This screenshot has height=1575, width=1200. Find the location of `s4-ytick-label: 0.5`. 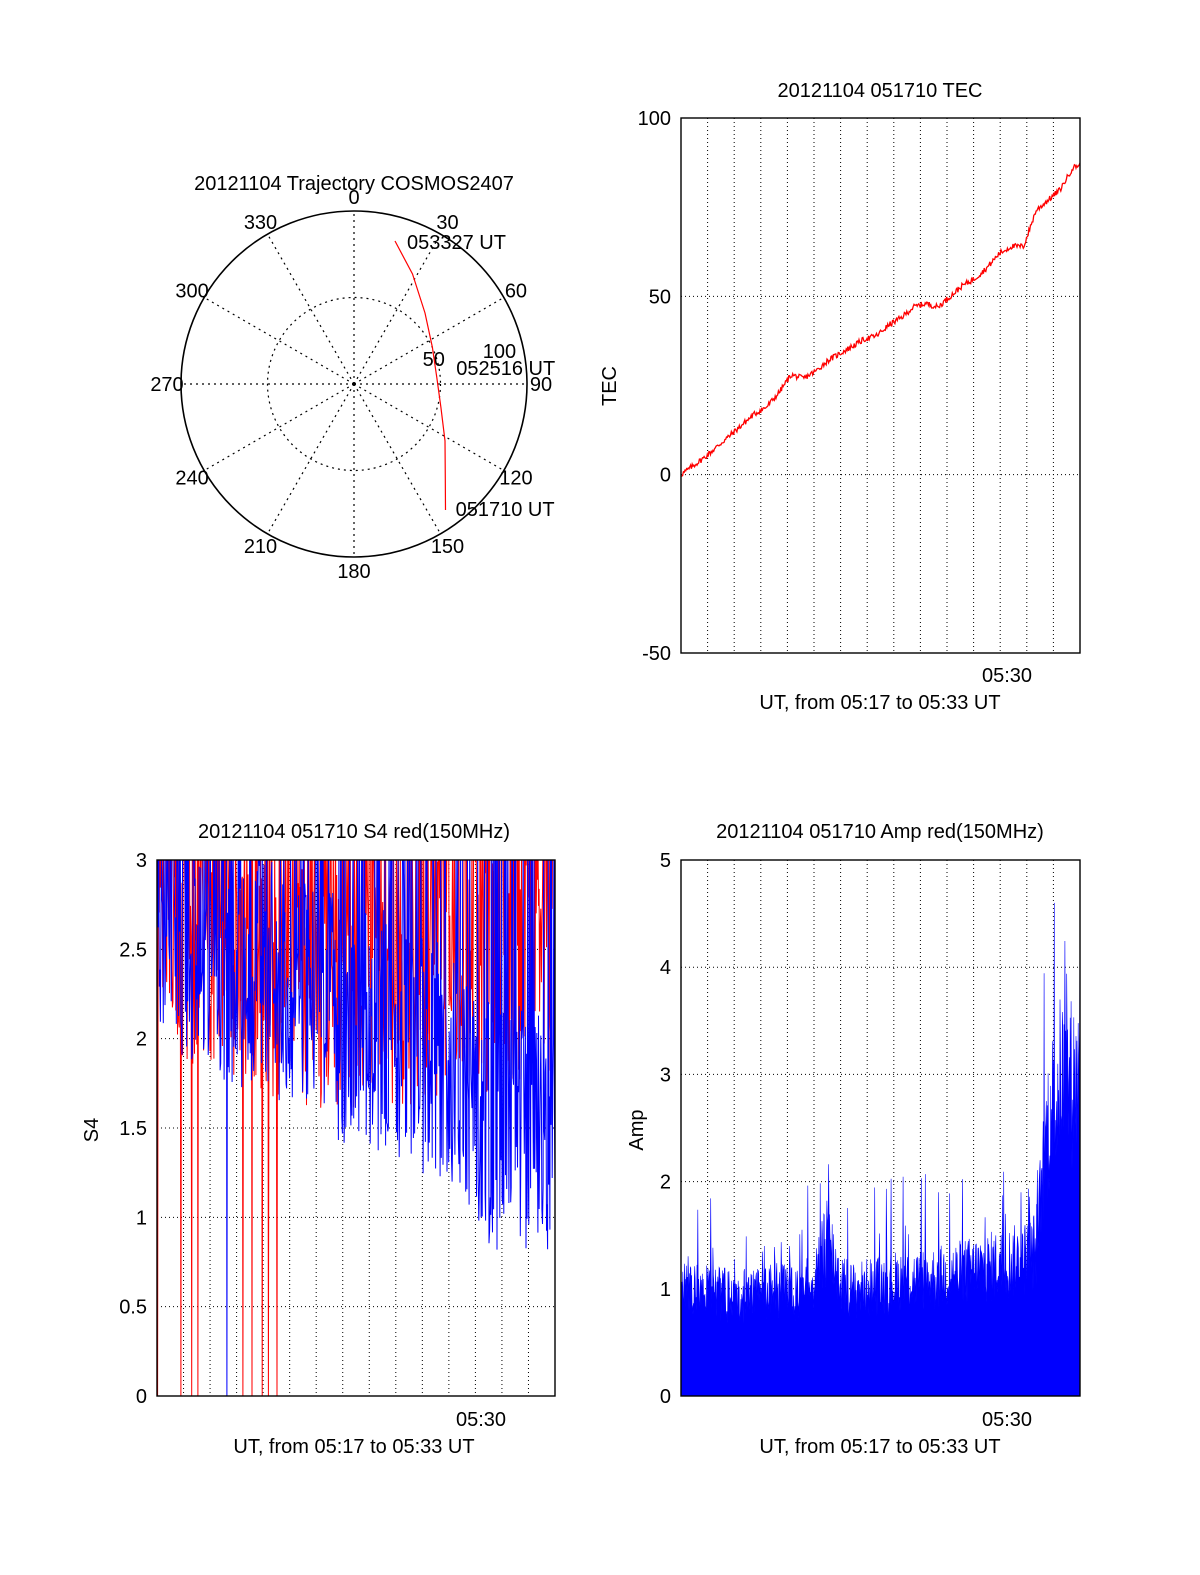

s4-ytick-label: 0.5 is located at coordinates (133, 1308).